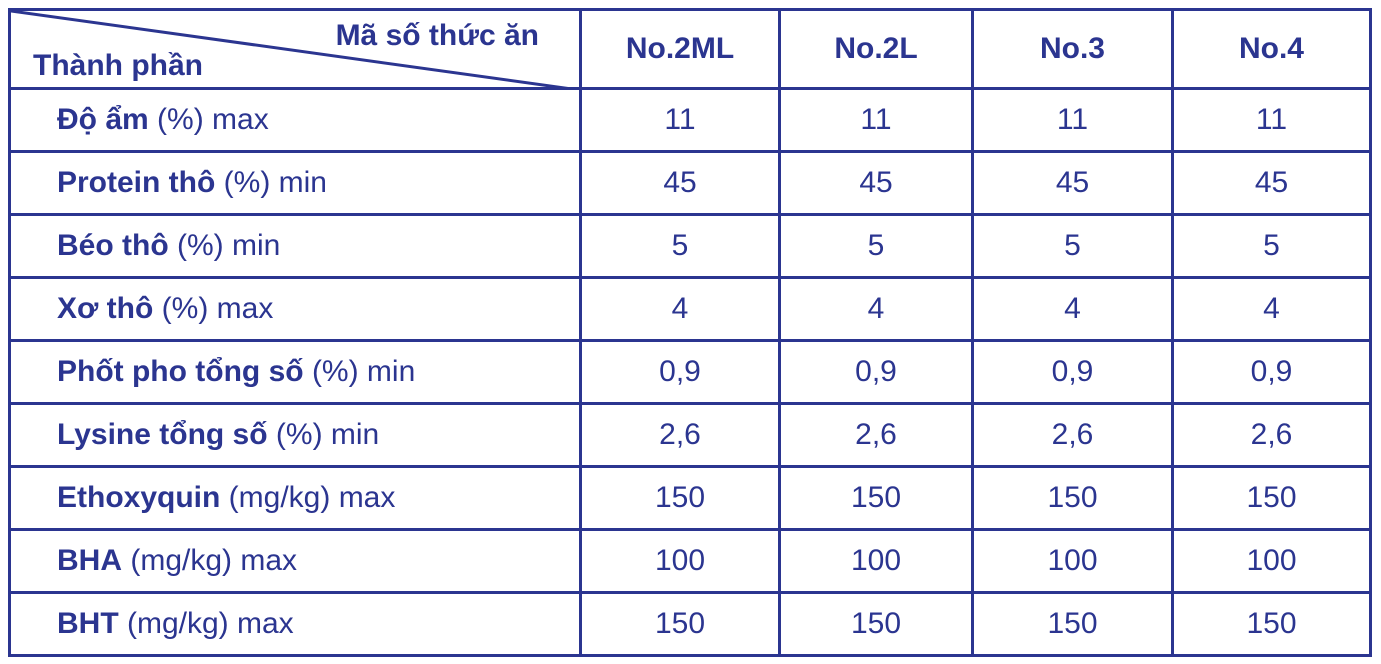 The image size is (1381, 664). Describe the element at coordinates (876, 49) in the screenshot. I see `column-header: No.2L` at that location.